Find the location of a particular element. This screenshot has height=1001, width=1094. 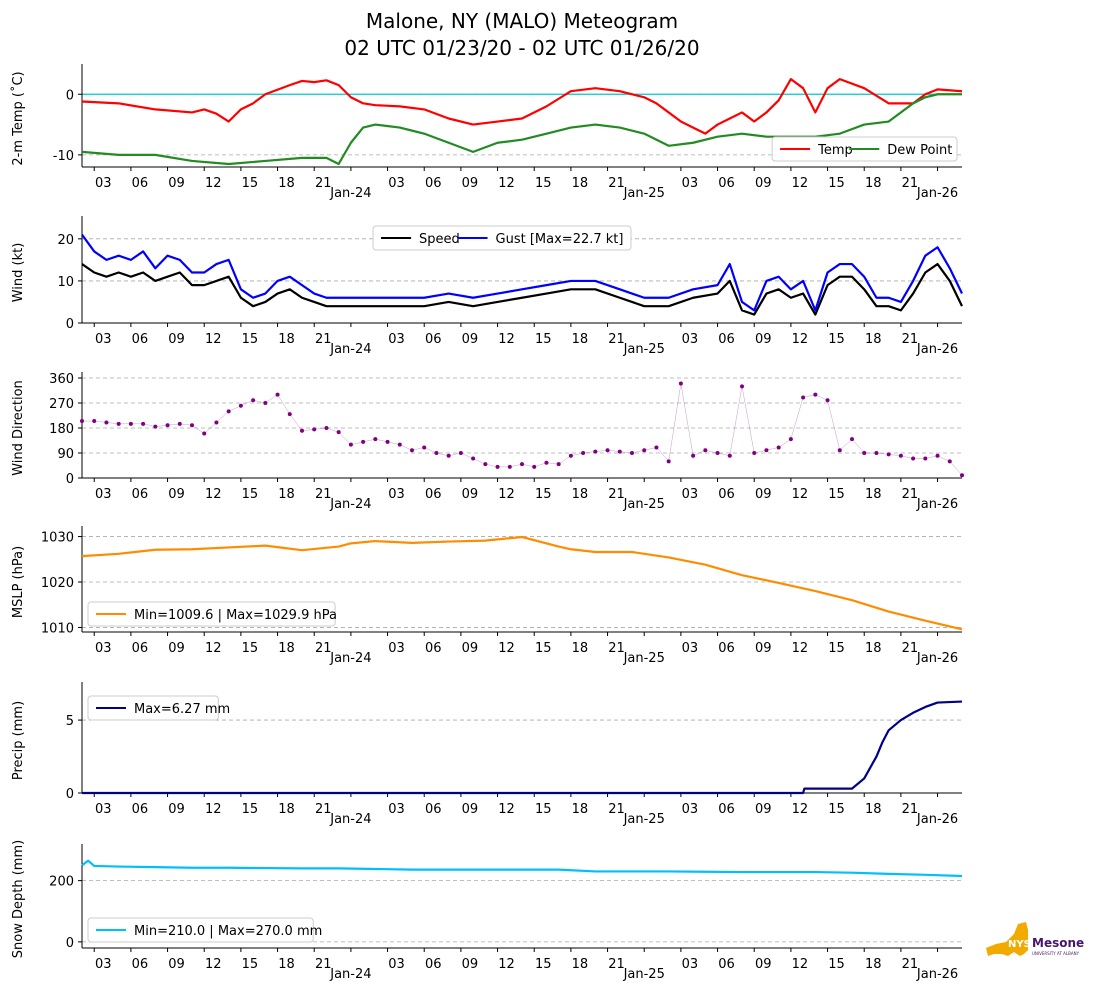

x-day-label: Jan-25 is located at coordinates (644, 504).